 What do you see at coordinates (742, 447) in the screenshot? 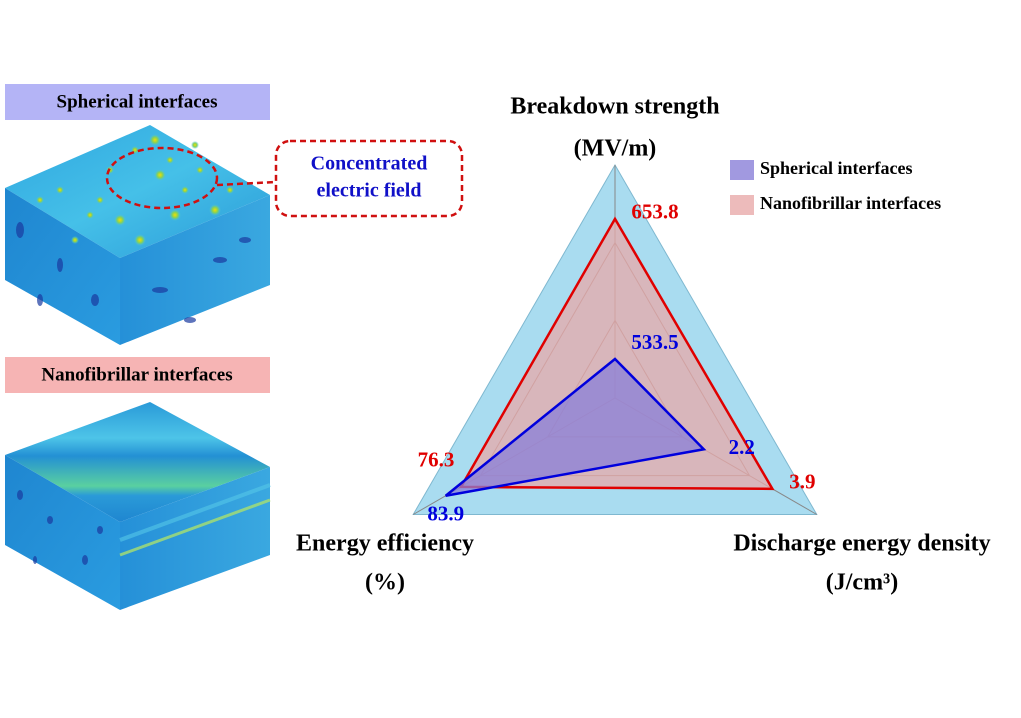
I see `value-label: 2.2` at bounding box center [742, 447].